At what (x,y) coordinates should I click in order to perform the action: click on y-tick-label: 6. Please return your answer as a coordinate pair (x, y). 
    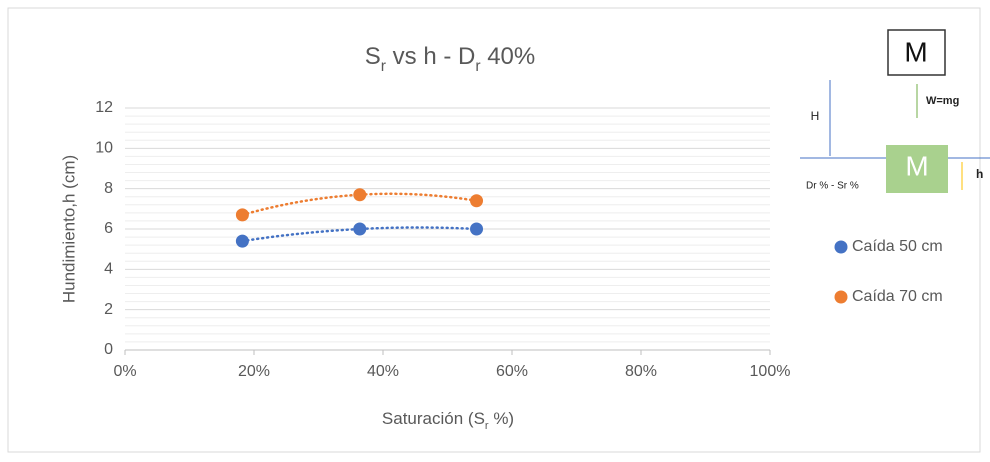
    Looking at the image, I should click on (108, 228).